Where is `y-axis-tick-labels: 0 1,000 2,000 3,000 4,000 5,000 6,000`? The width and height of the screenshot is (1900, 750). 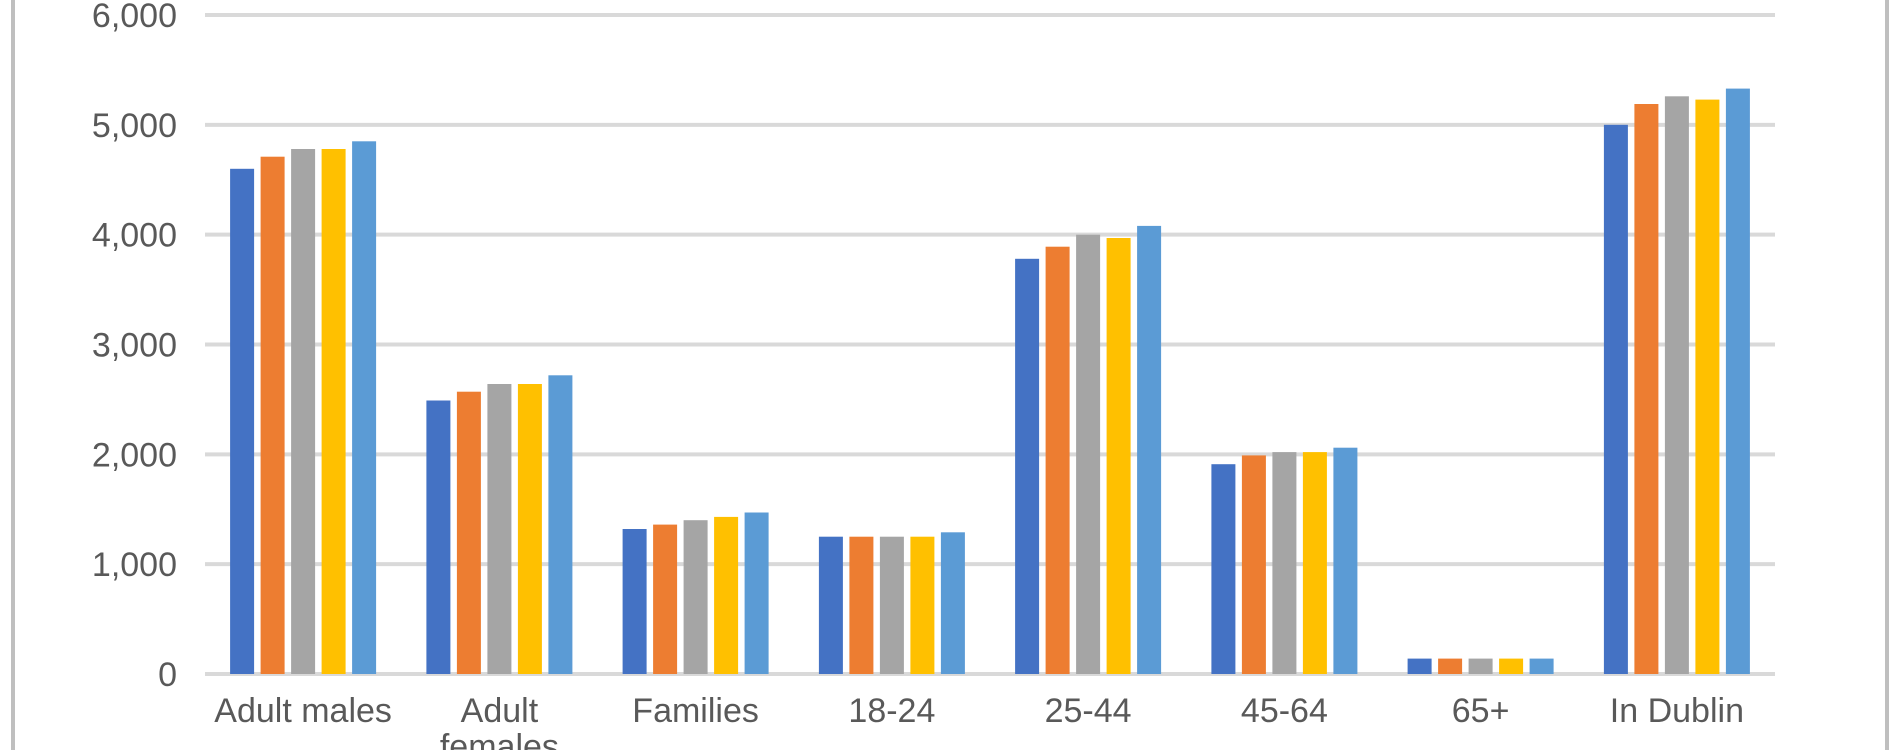
y-axis-tick-labels: 0 1,000 2,000 3,000 4,000 5,000 6,000 is located at coordinates (134, 347).